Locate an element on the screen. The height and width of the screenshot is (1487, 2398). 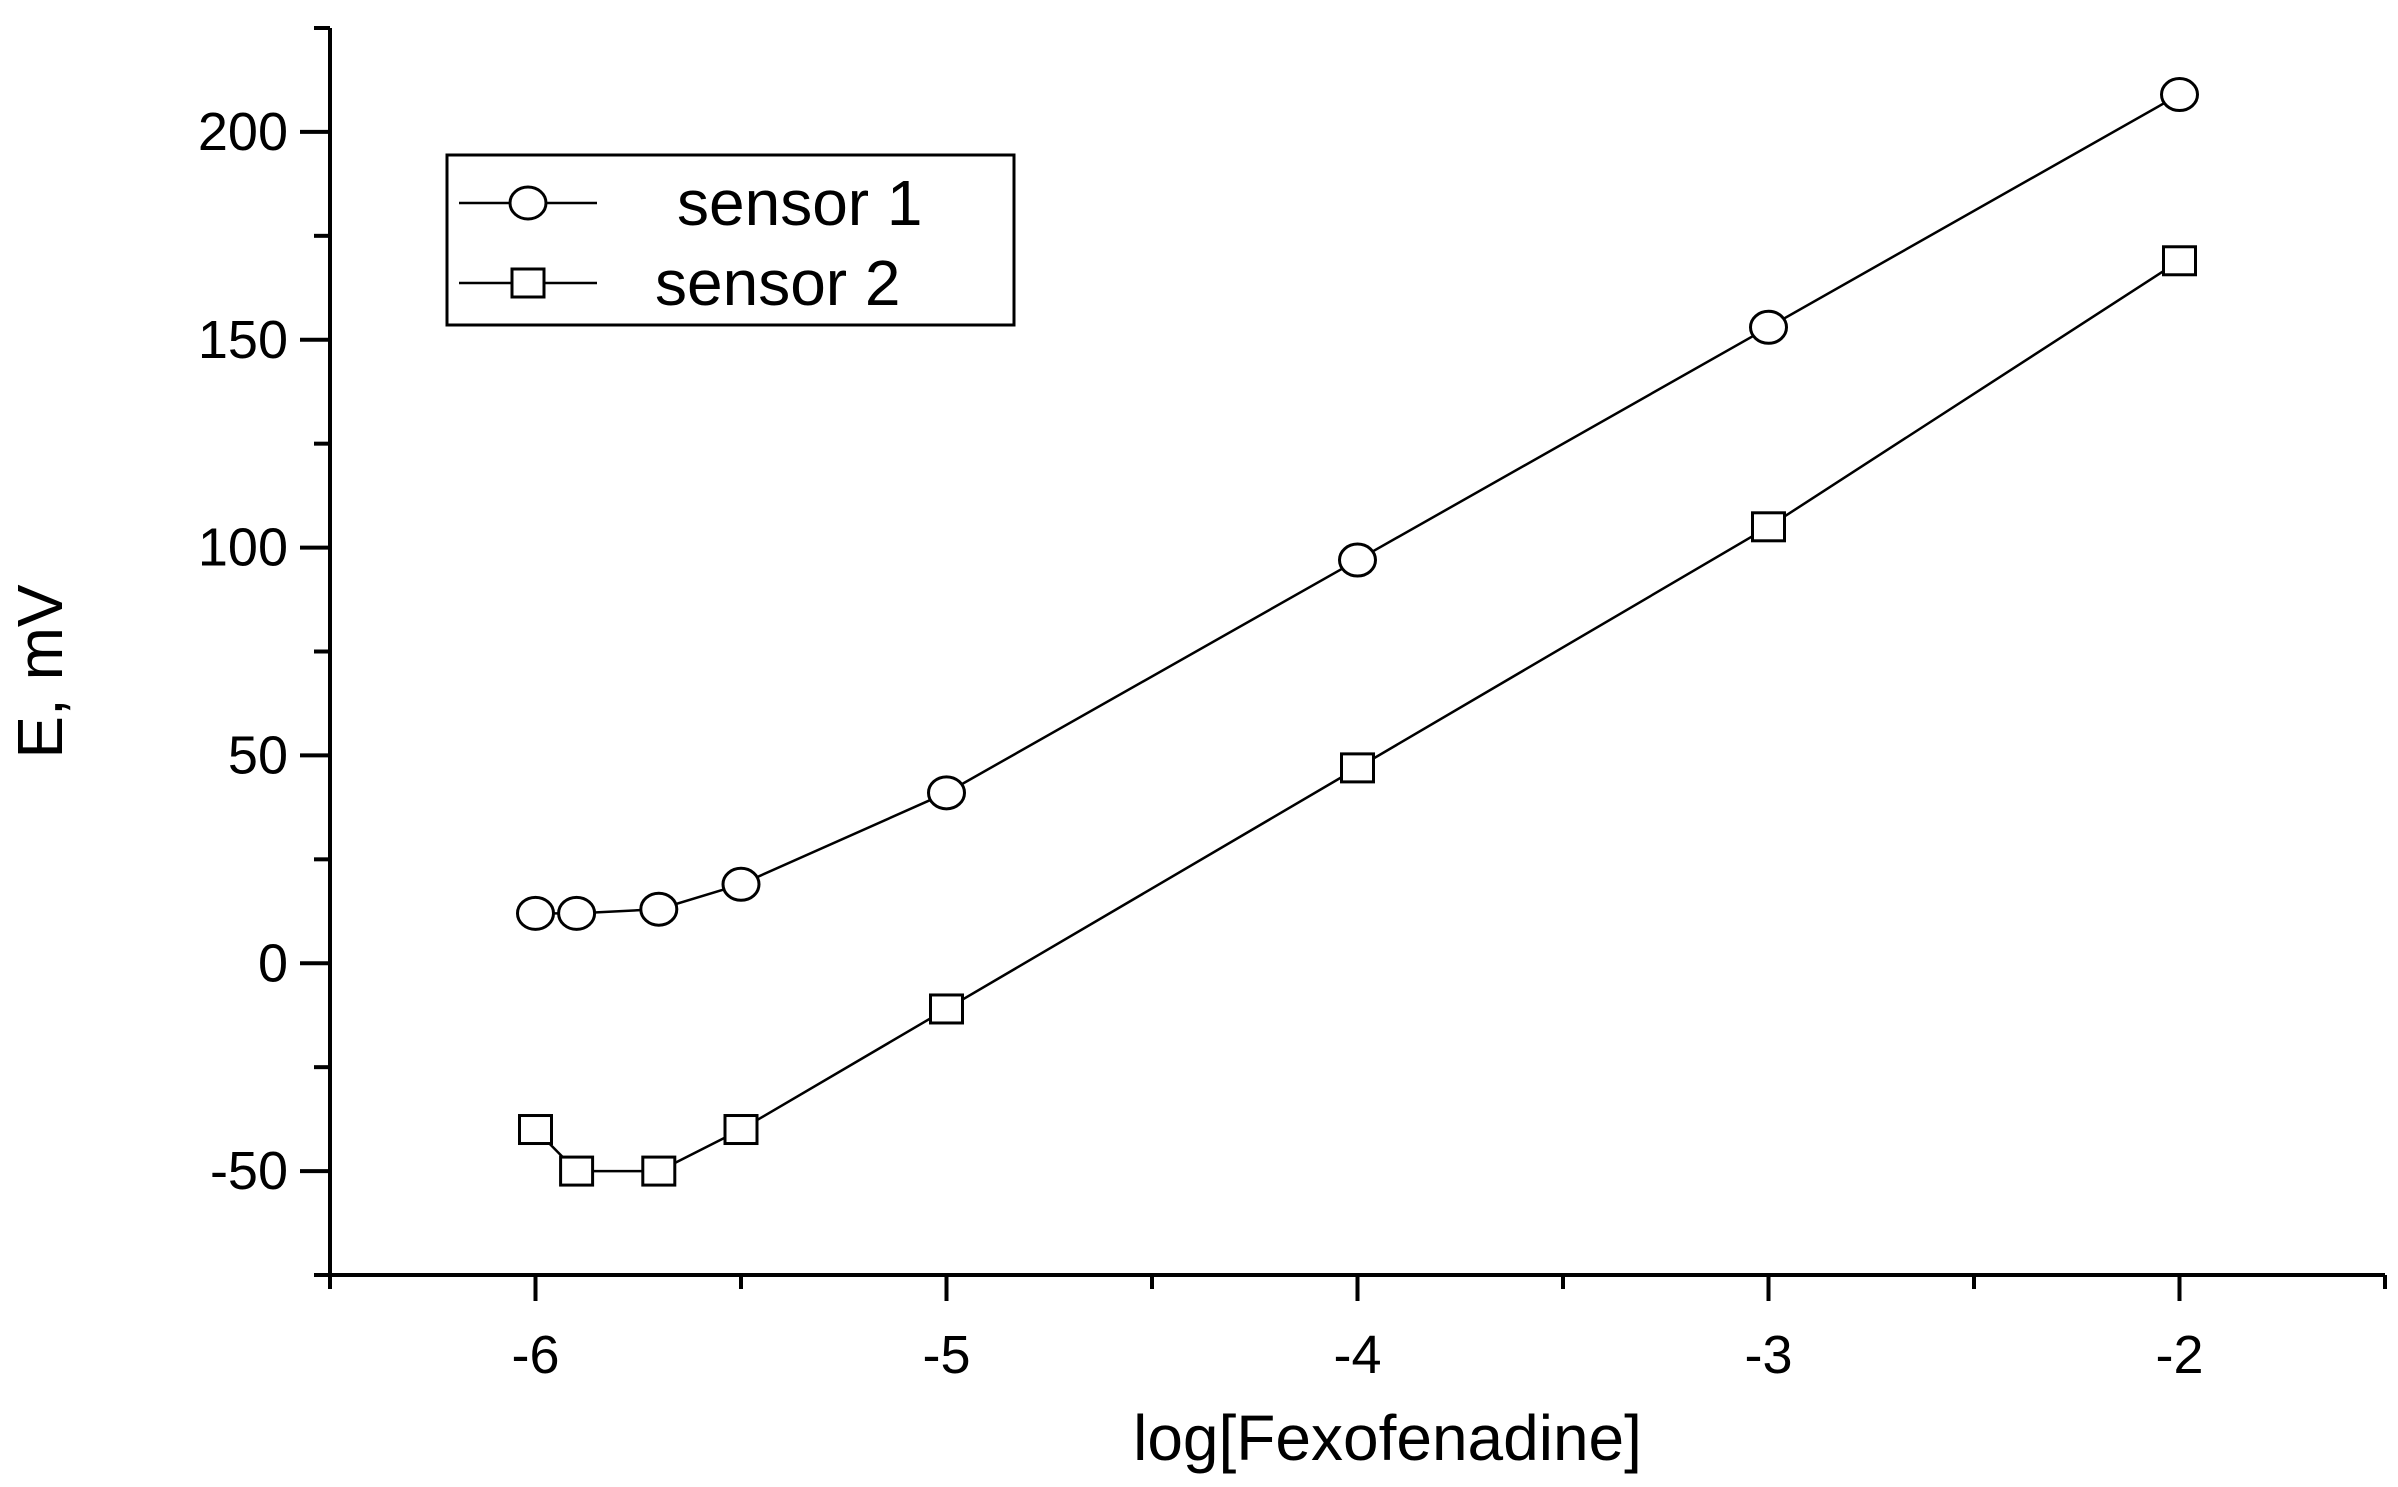
legend-label: sensor 1 is located at coordinates (799, 203).